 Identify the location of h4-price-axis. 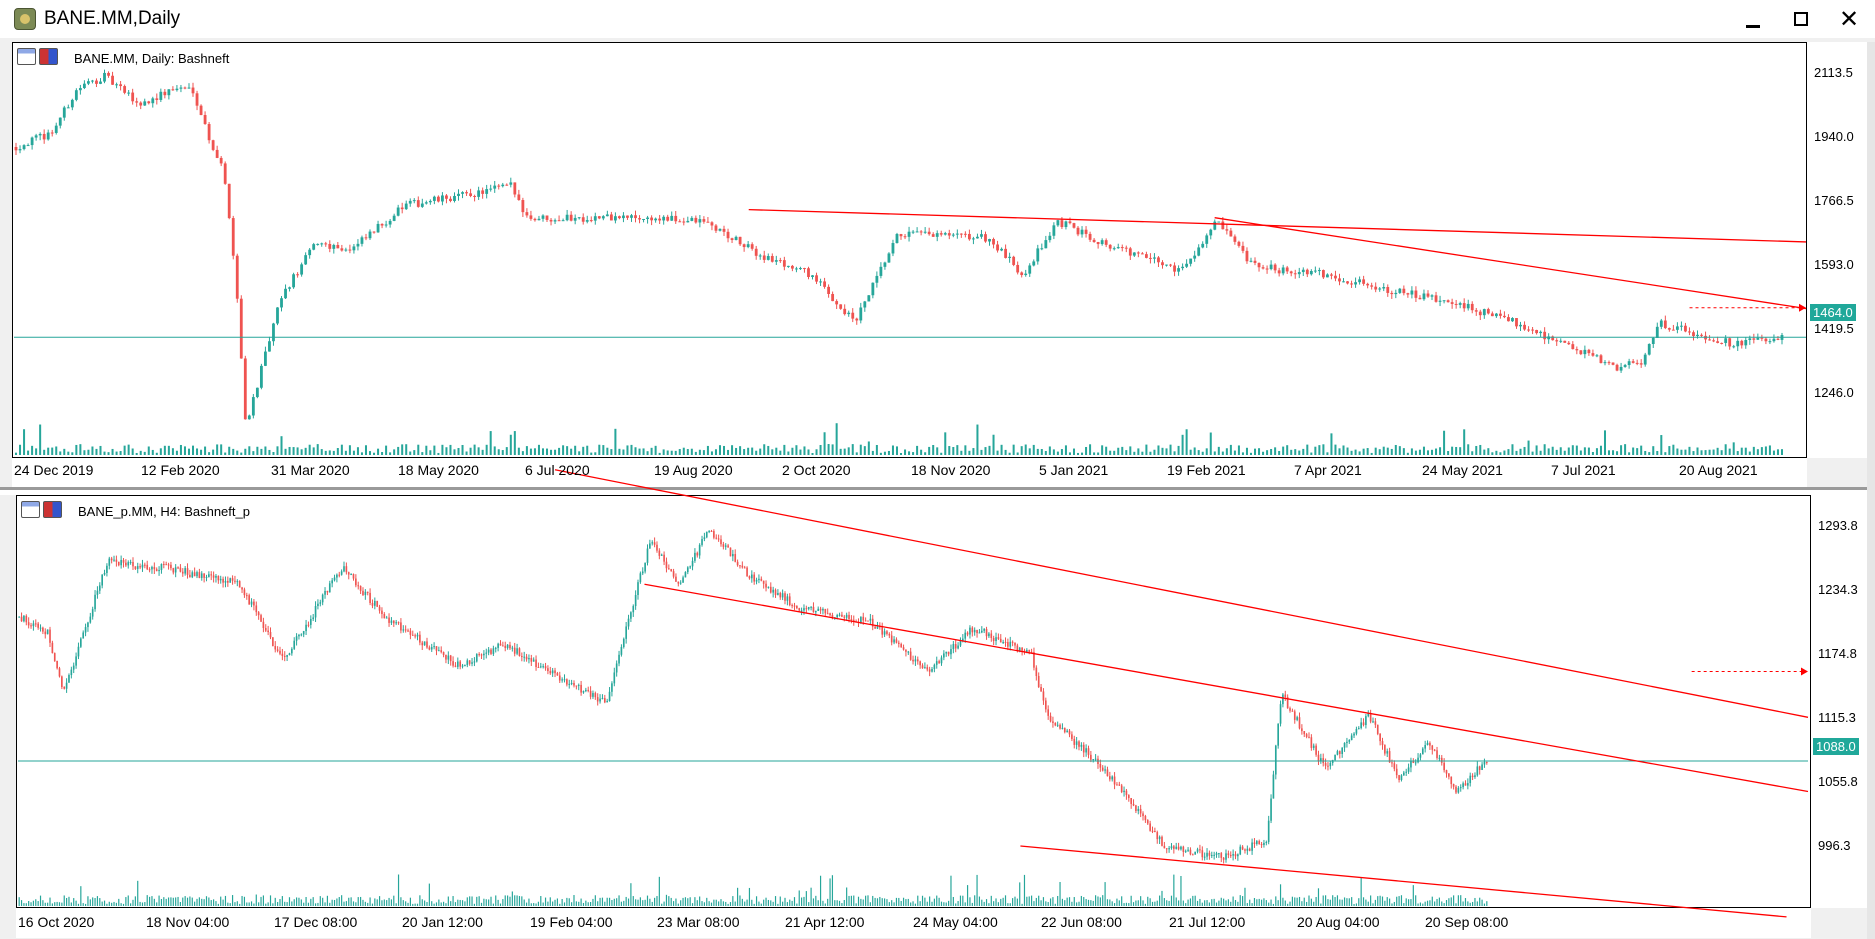
(1839, 701).